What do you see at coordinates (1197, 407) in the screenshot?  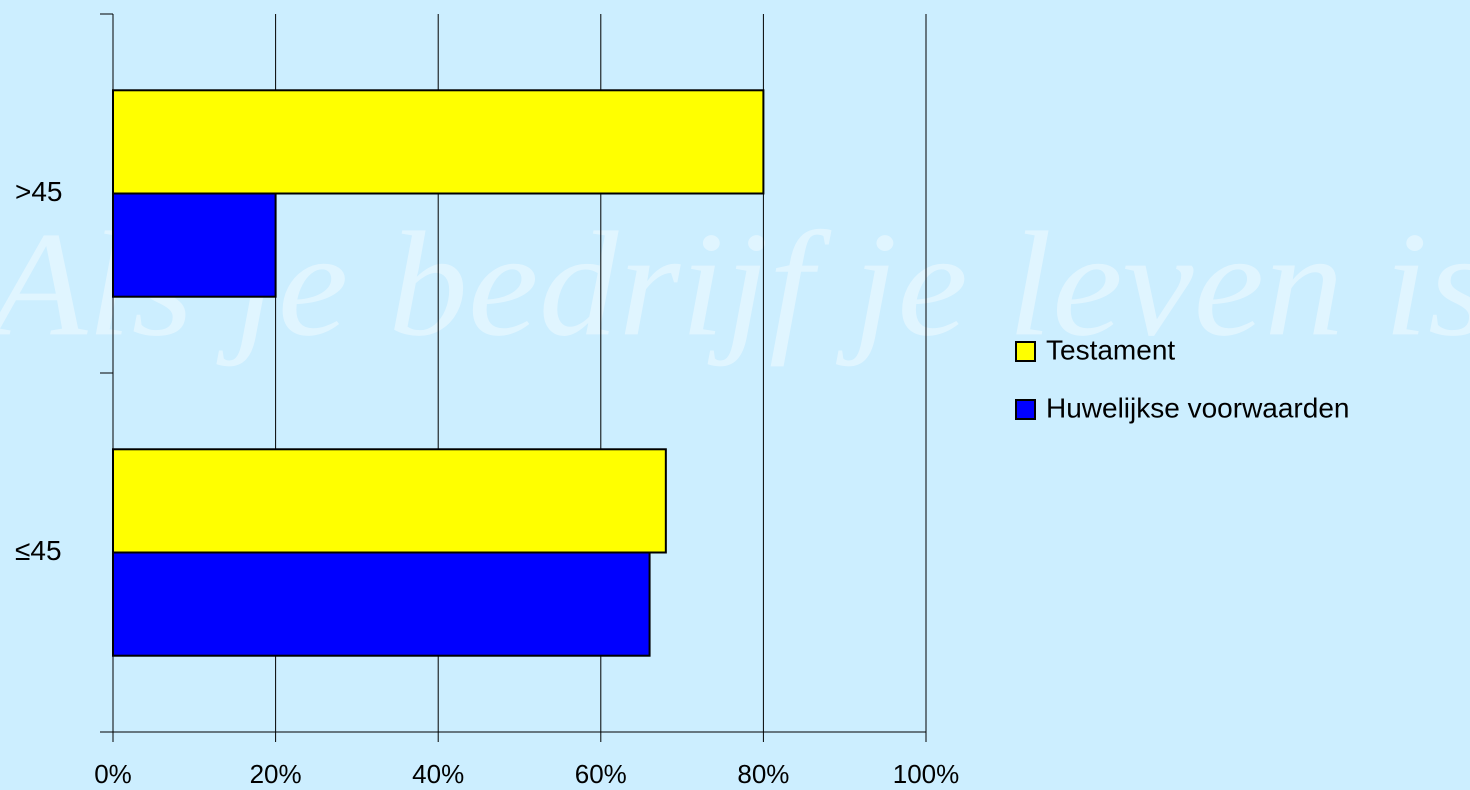 I see `legend-label: Huwelijkse voorwaarden` at bounding box center [1197, 407].